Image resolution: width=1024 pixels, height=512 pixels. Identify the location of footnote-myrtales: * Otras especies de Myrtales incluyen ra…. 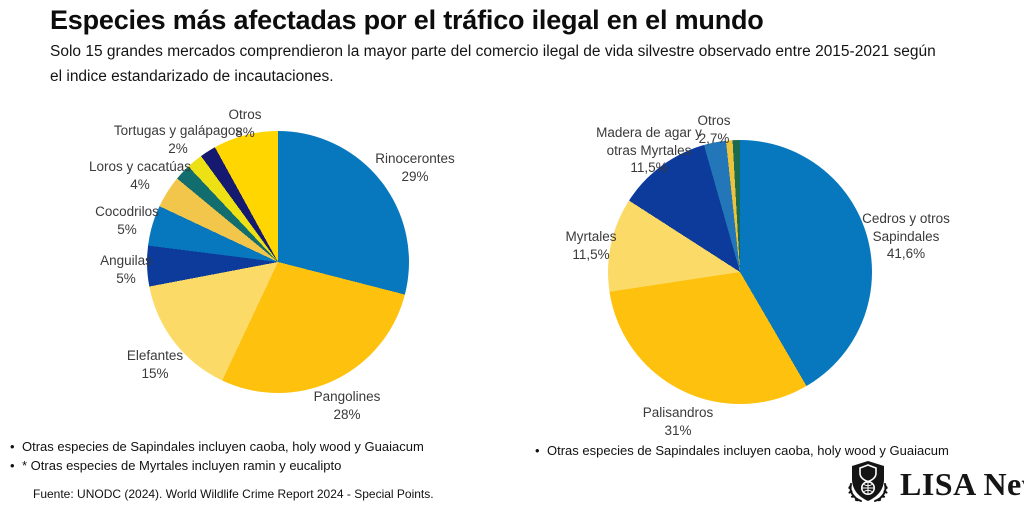
(216, 465).